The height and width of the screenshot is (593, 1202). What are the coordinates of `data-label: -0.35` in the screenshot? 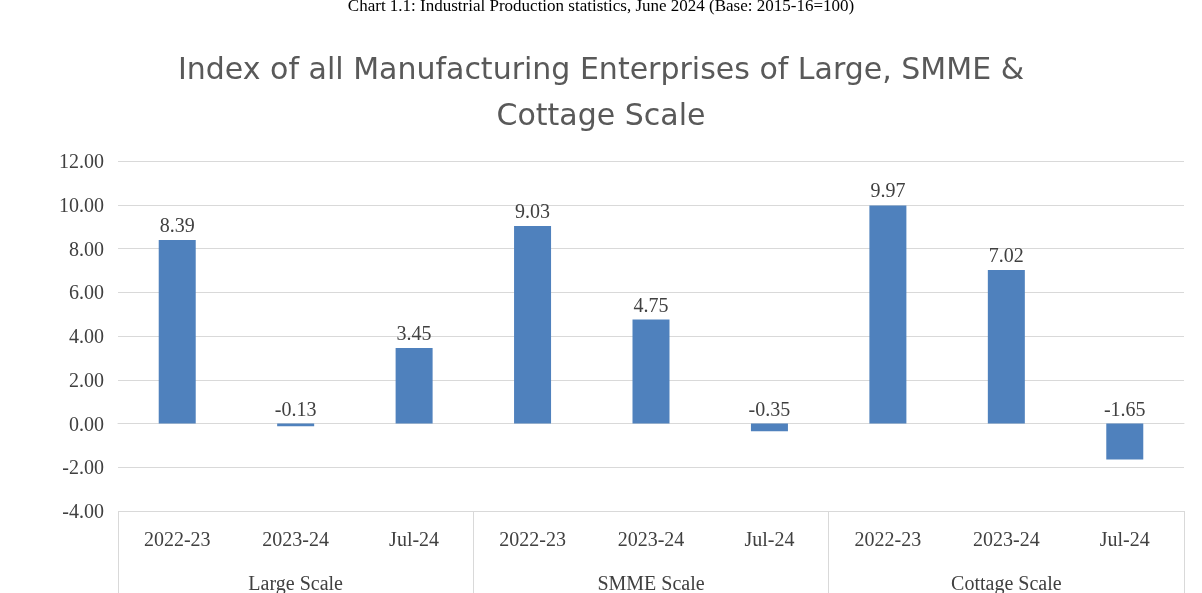 It's located at (769, 408).